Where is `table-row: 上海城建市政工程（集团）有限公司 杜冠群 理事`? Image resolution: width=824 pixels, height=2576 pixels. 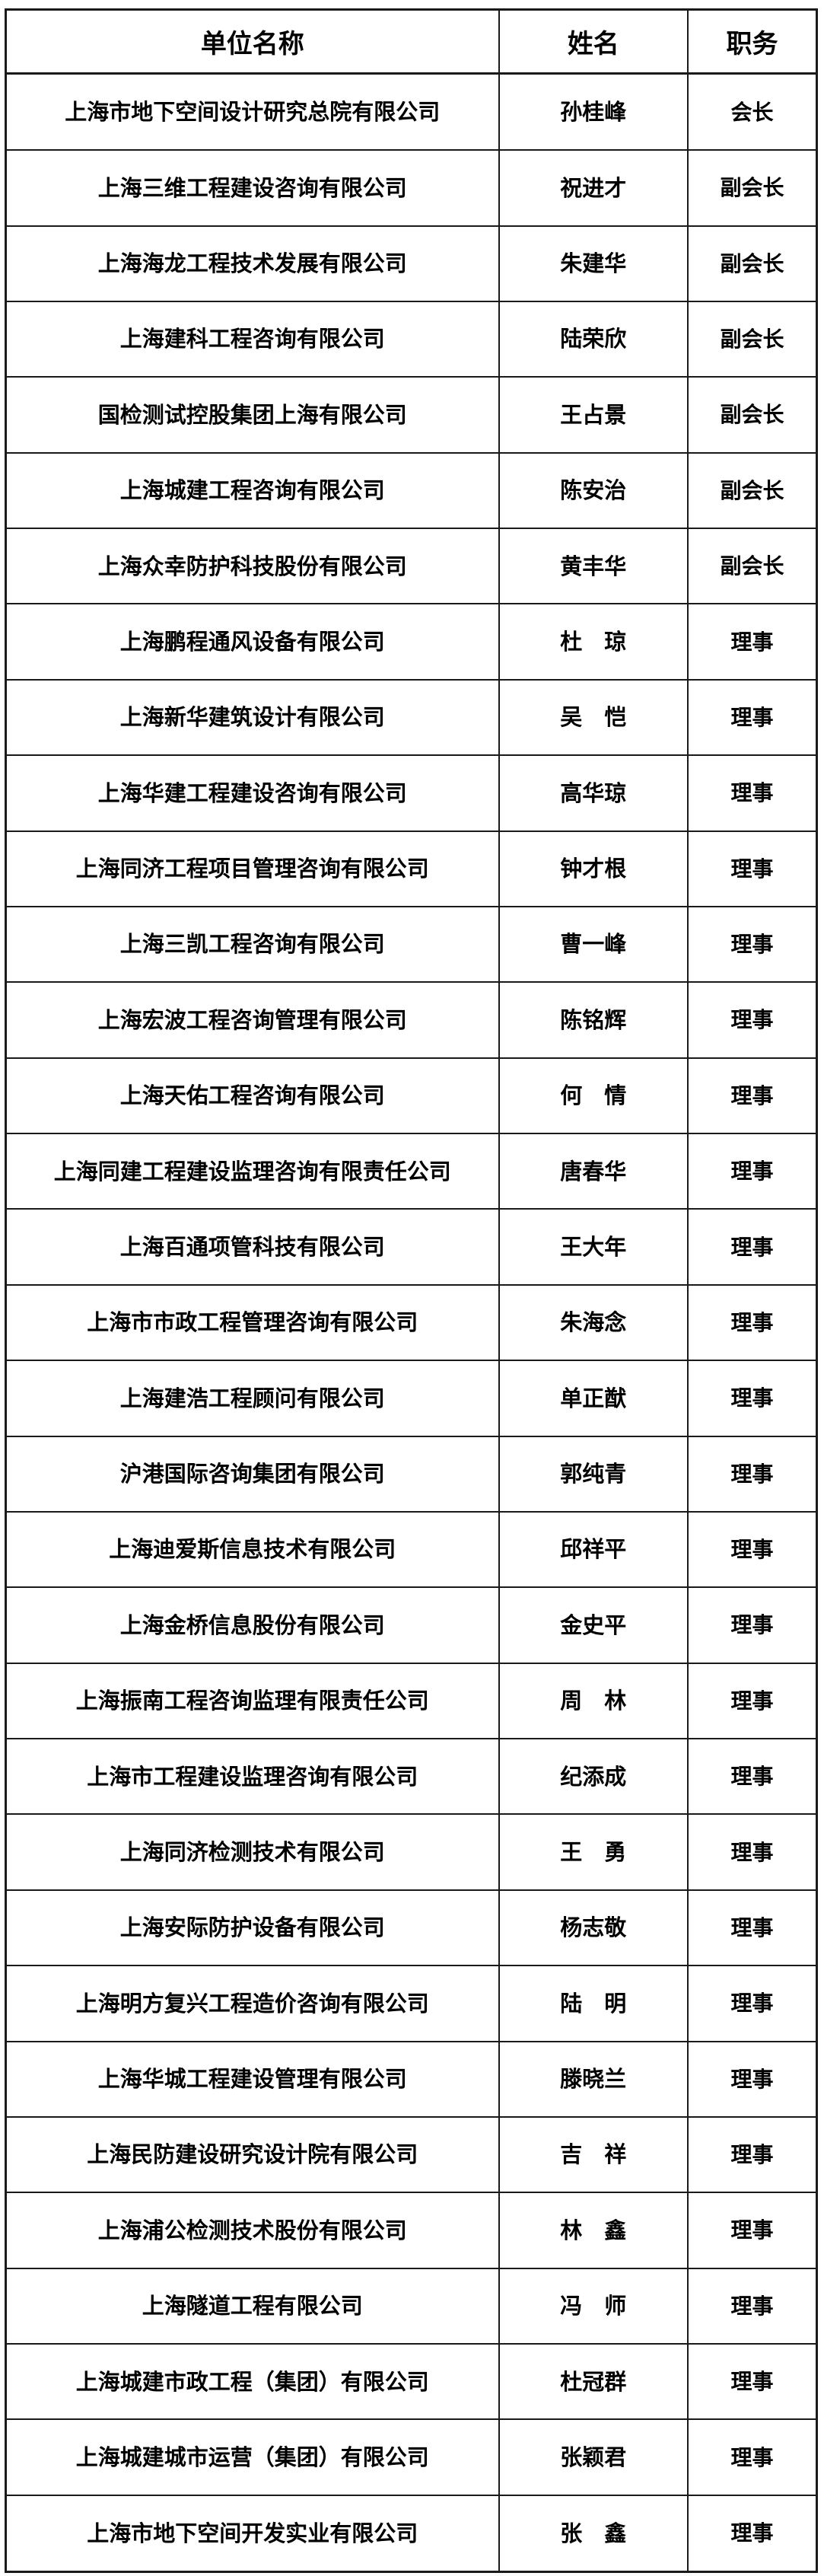 table-row: 上海城建市政工程（集团）有限公司 杜冠群 理事 is located at coordinates (411, 2382).